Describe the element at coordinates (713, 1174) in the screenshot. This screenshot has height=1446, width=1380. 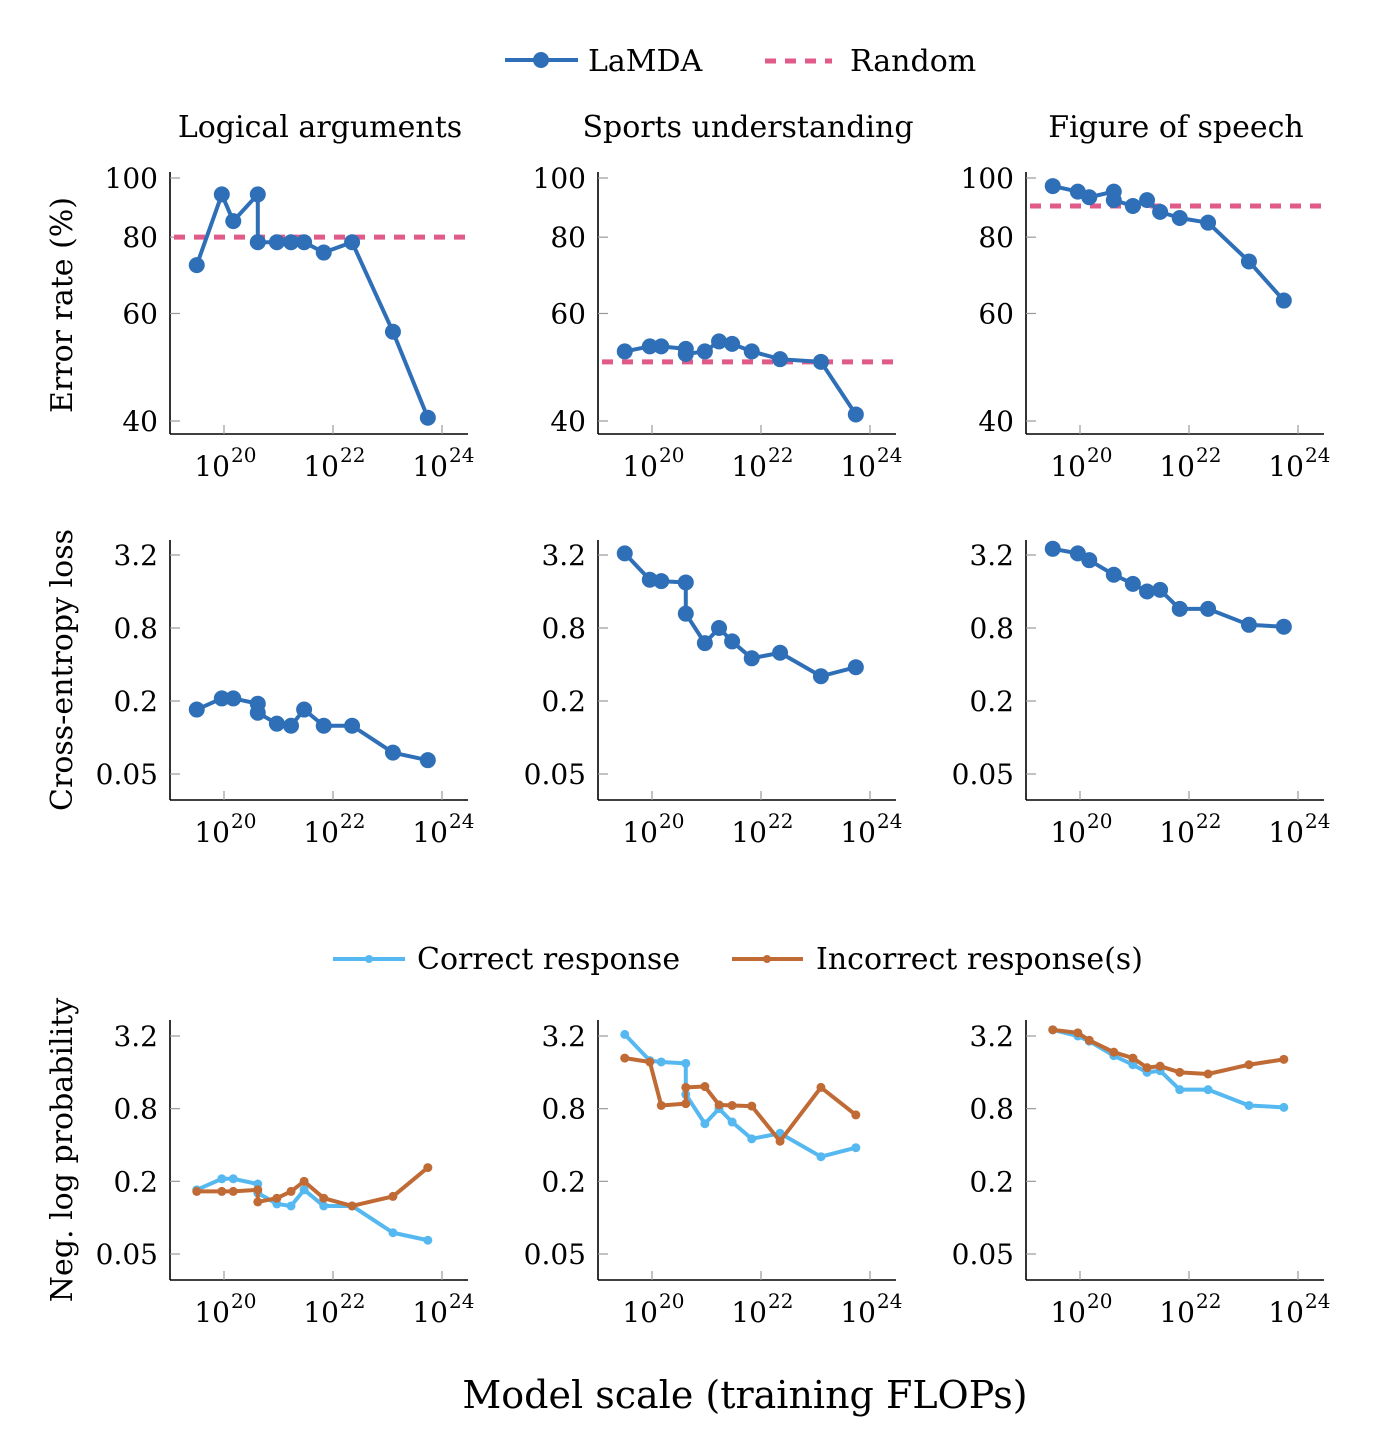
I see `panel-r2-c1: 0.050.20.83.210 20 10 22 10 24` at that location.